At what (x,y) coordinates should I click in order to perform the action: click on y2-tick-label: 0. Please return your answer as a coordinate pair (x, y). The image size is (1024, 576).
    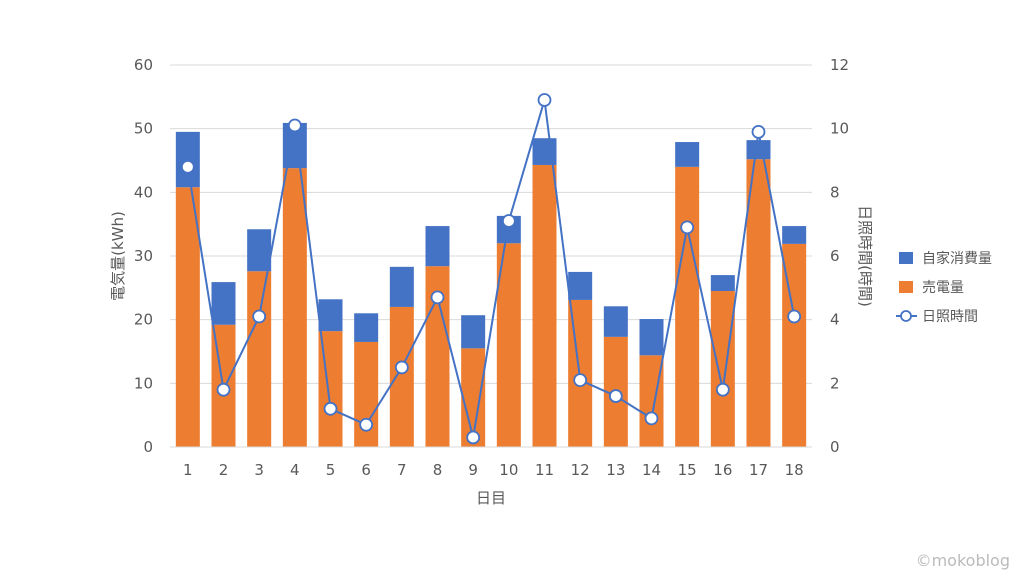
    Looking at the image, I should click on (835, 447).